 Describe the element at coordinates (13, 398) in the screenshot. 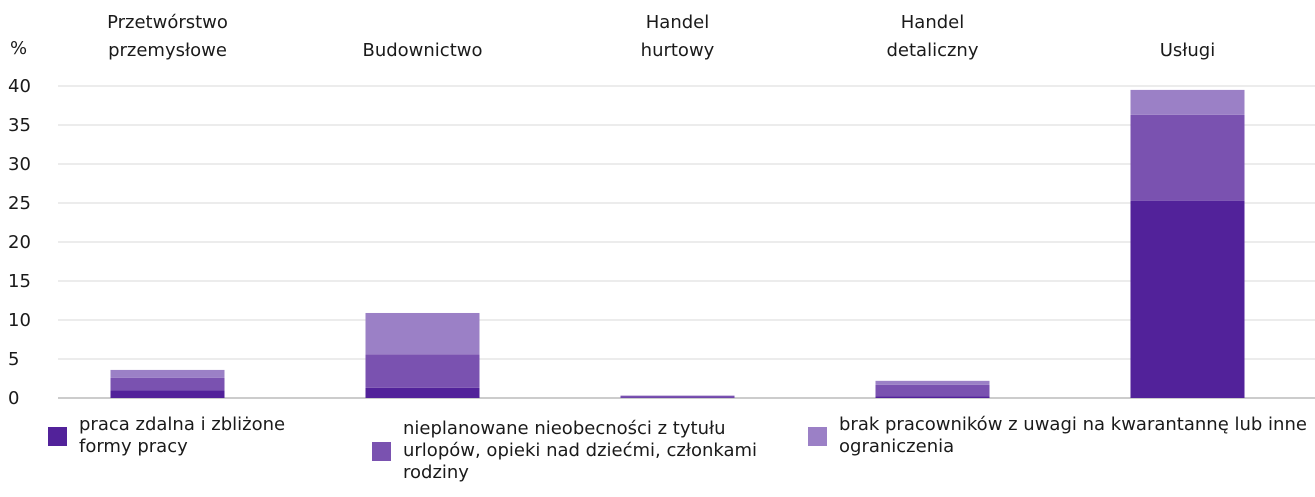

I see `y-tick-label: 0` at that location.